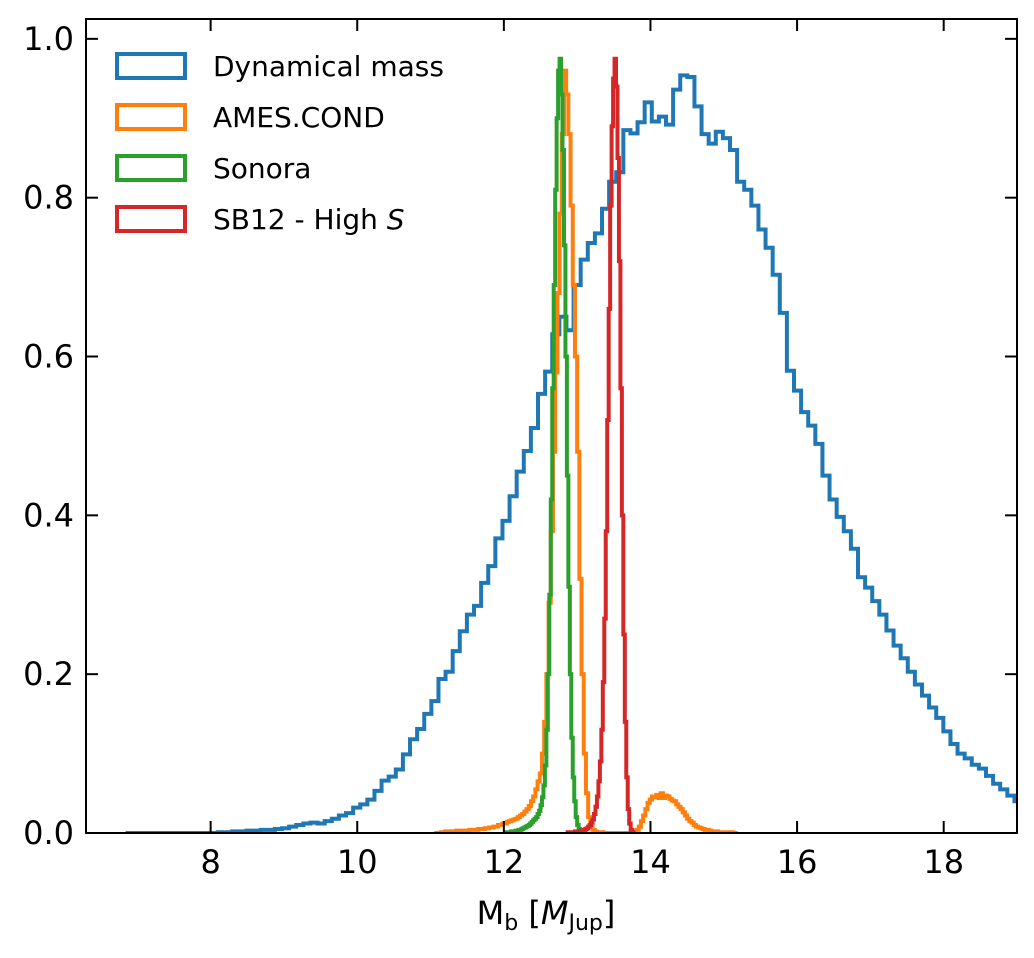  Describe the element at coordinates (555, 913) in the screenshot. I see `x-axis-label-unit-main: M` at that location.